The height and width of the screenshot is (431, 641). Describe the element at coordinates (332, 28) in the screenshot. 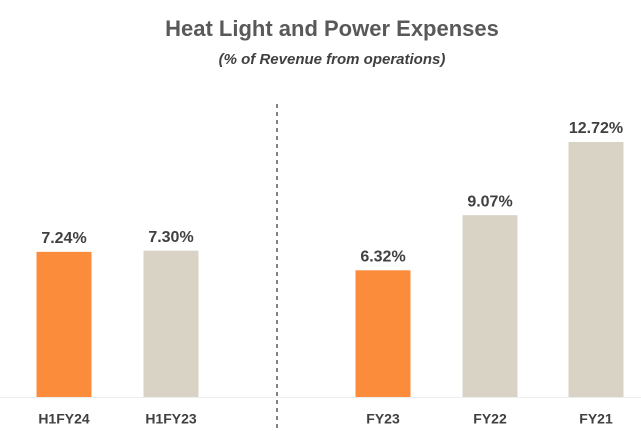

I see `chart-title: Heat Light and Power Expenses` at that location.